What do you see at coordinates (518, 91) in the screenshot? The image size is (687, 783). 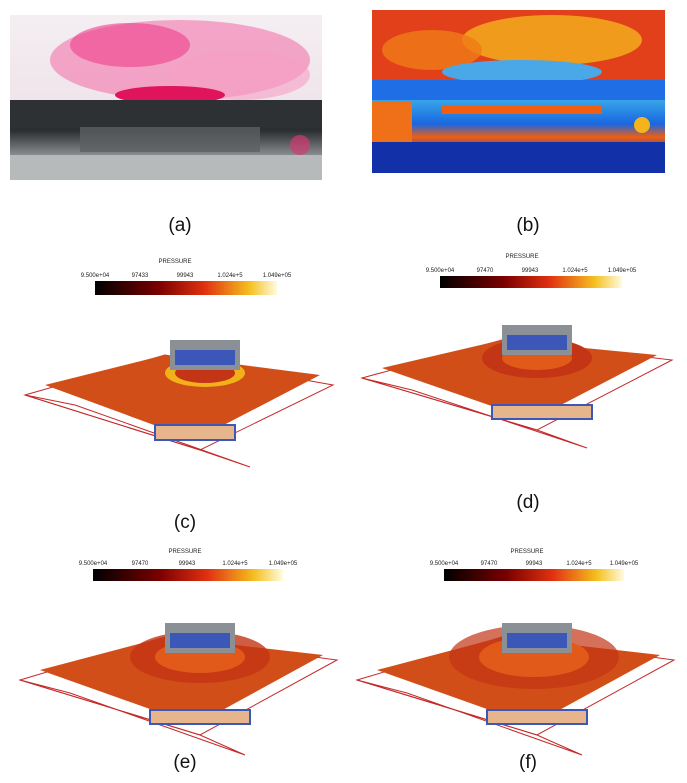 I see `false-color-image` at bounding box center [518, 91].